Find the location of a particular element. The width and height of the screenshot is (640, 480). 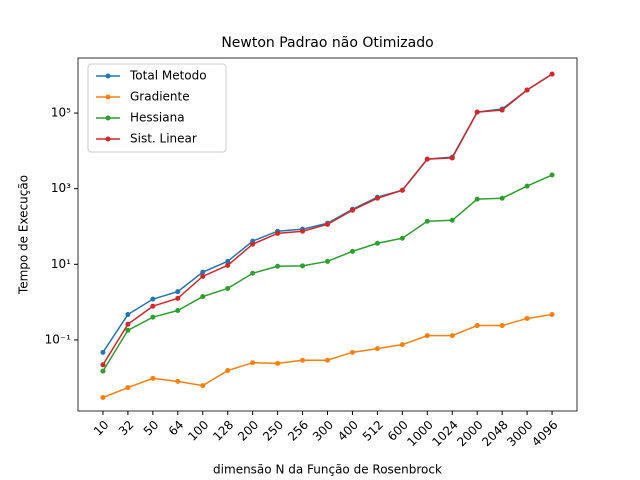

y-axis-label: Tempo de Execução is located at coordinates (24, 235).